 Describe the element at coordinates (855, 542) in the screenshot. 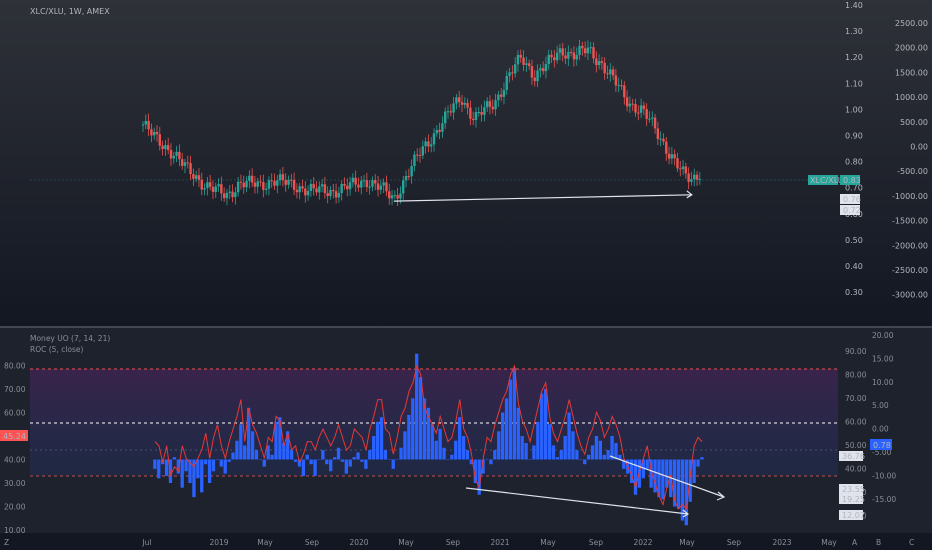

I see `corner-label-a: A` at that location.